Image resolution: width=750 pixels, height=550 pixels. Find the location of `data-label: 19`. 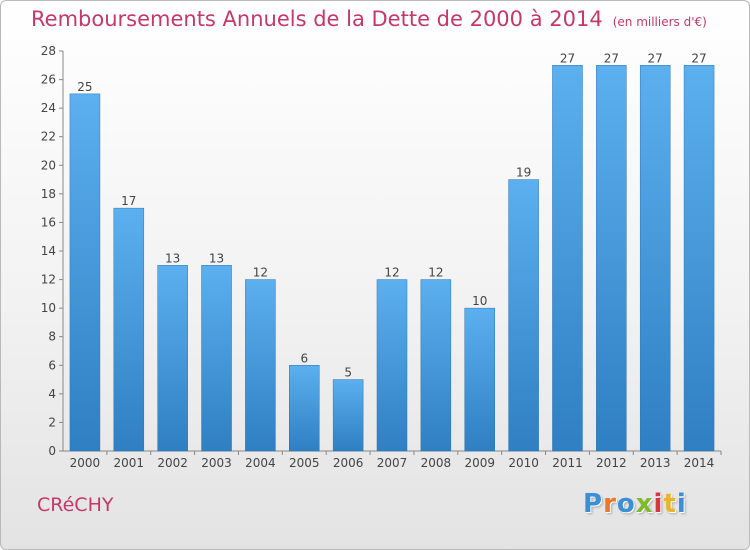

data-label: 19 is located at coordinates (523, 173).